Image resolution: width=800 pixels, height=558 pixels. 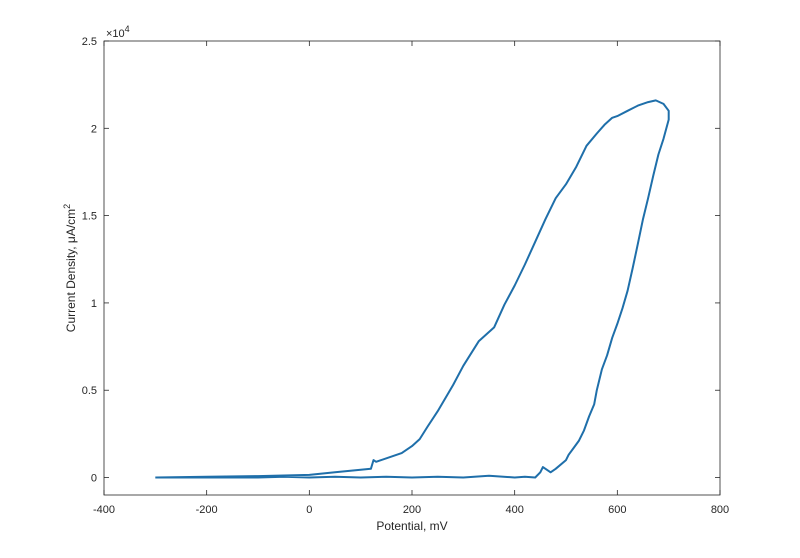 What do you see at coordinates (617, 510) in the screenshot?
I see `x-tick-label: 600` at bounding box center [617, 510].